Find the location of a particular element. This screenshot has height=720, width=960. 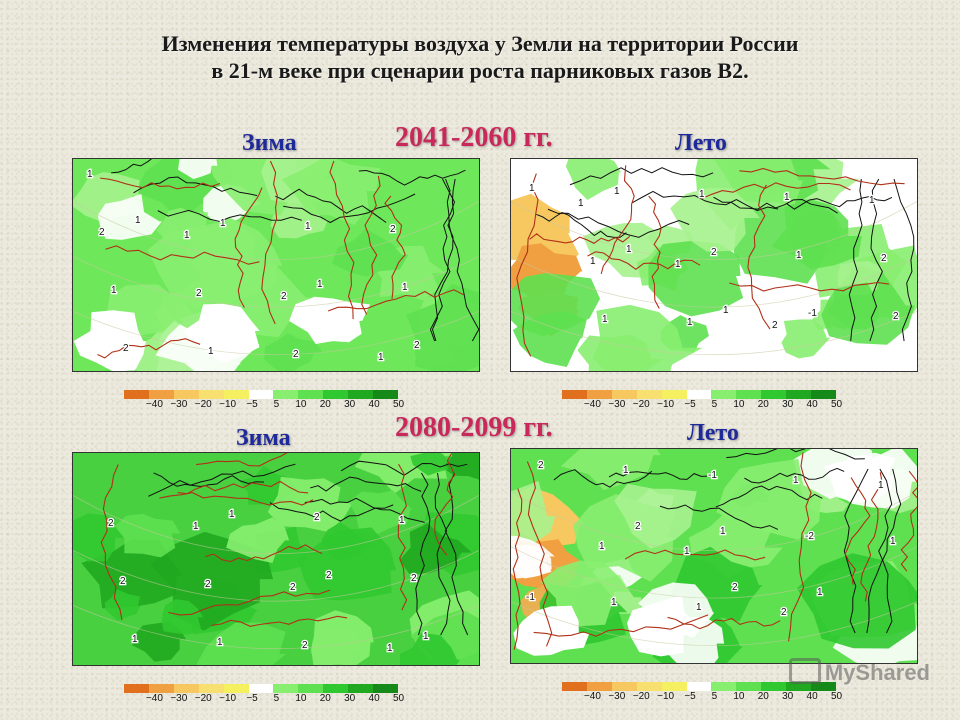

map-canvas: 1 1 2 1 1 1 1 2 1 1 1 2 1 2 -1 1 1 1 is located at coordinates (714, 265).